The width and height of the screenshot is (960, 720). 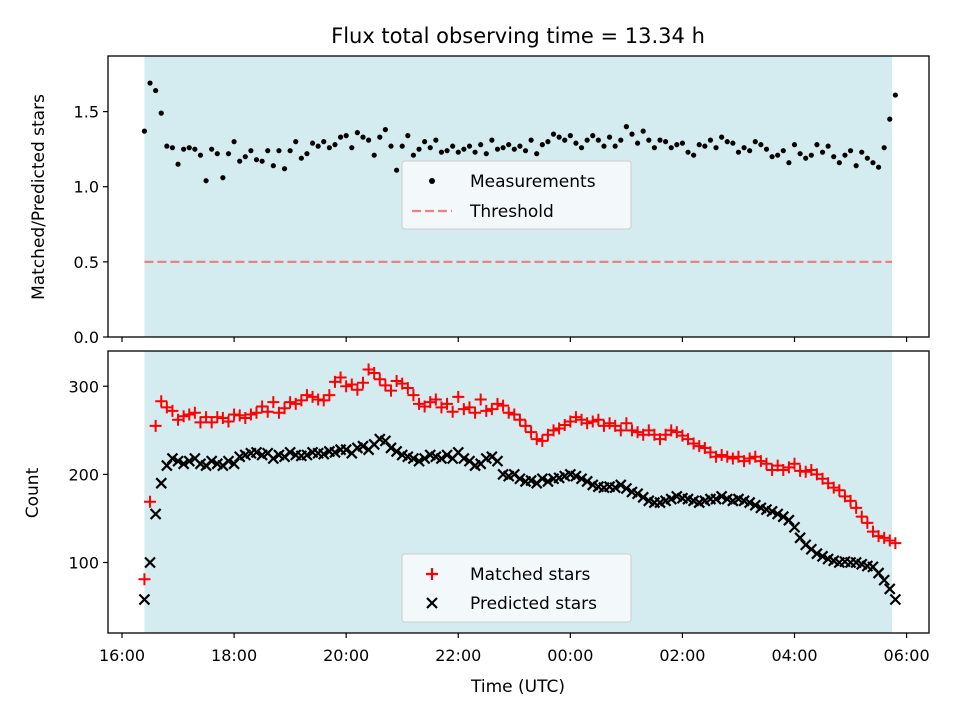 I want to click on count-y-axis: 100 200 300, so click(x=88, y=475).